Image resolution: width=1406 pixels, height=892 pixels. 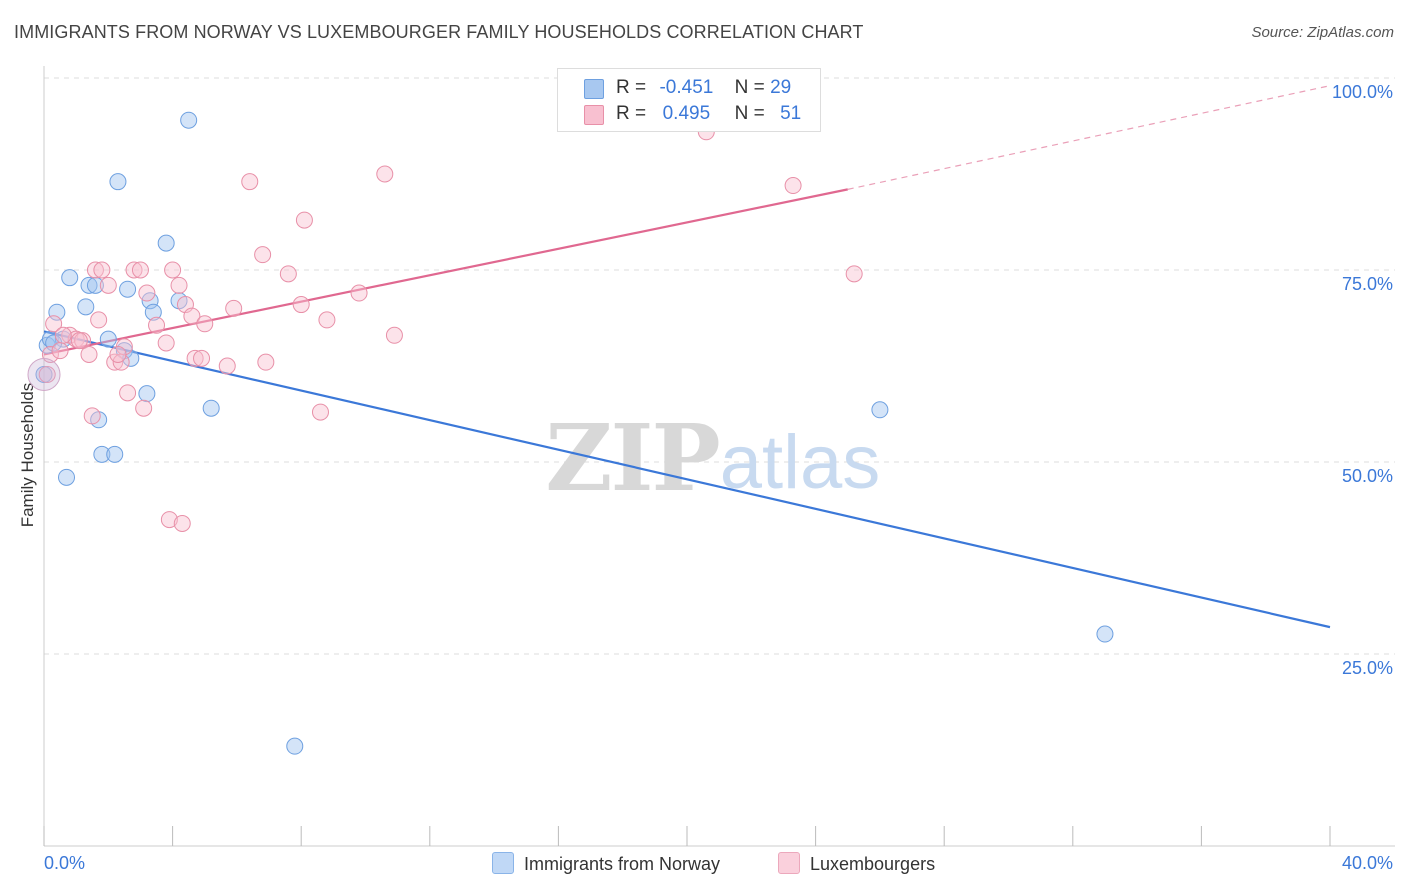 What do you see at coordinates (781, 87) in the screenshot?
I see `legend-n-value-norway: 29` at bounding box center [781, 87].